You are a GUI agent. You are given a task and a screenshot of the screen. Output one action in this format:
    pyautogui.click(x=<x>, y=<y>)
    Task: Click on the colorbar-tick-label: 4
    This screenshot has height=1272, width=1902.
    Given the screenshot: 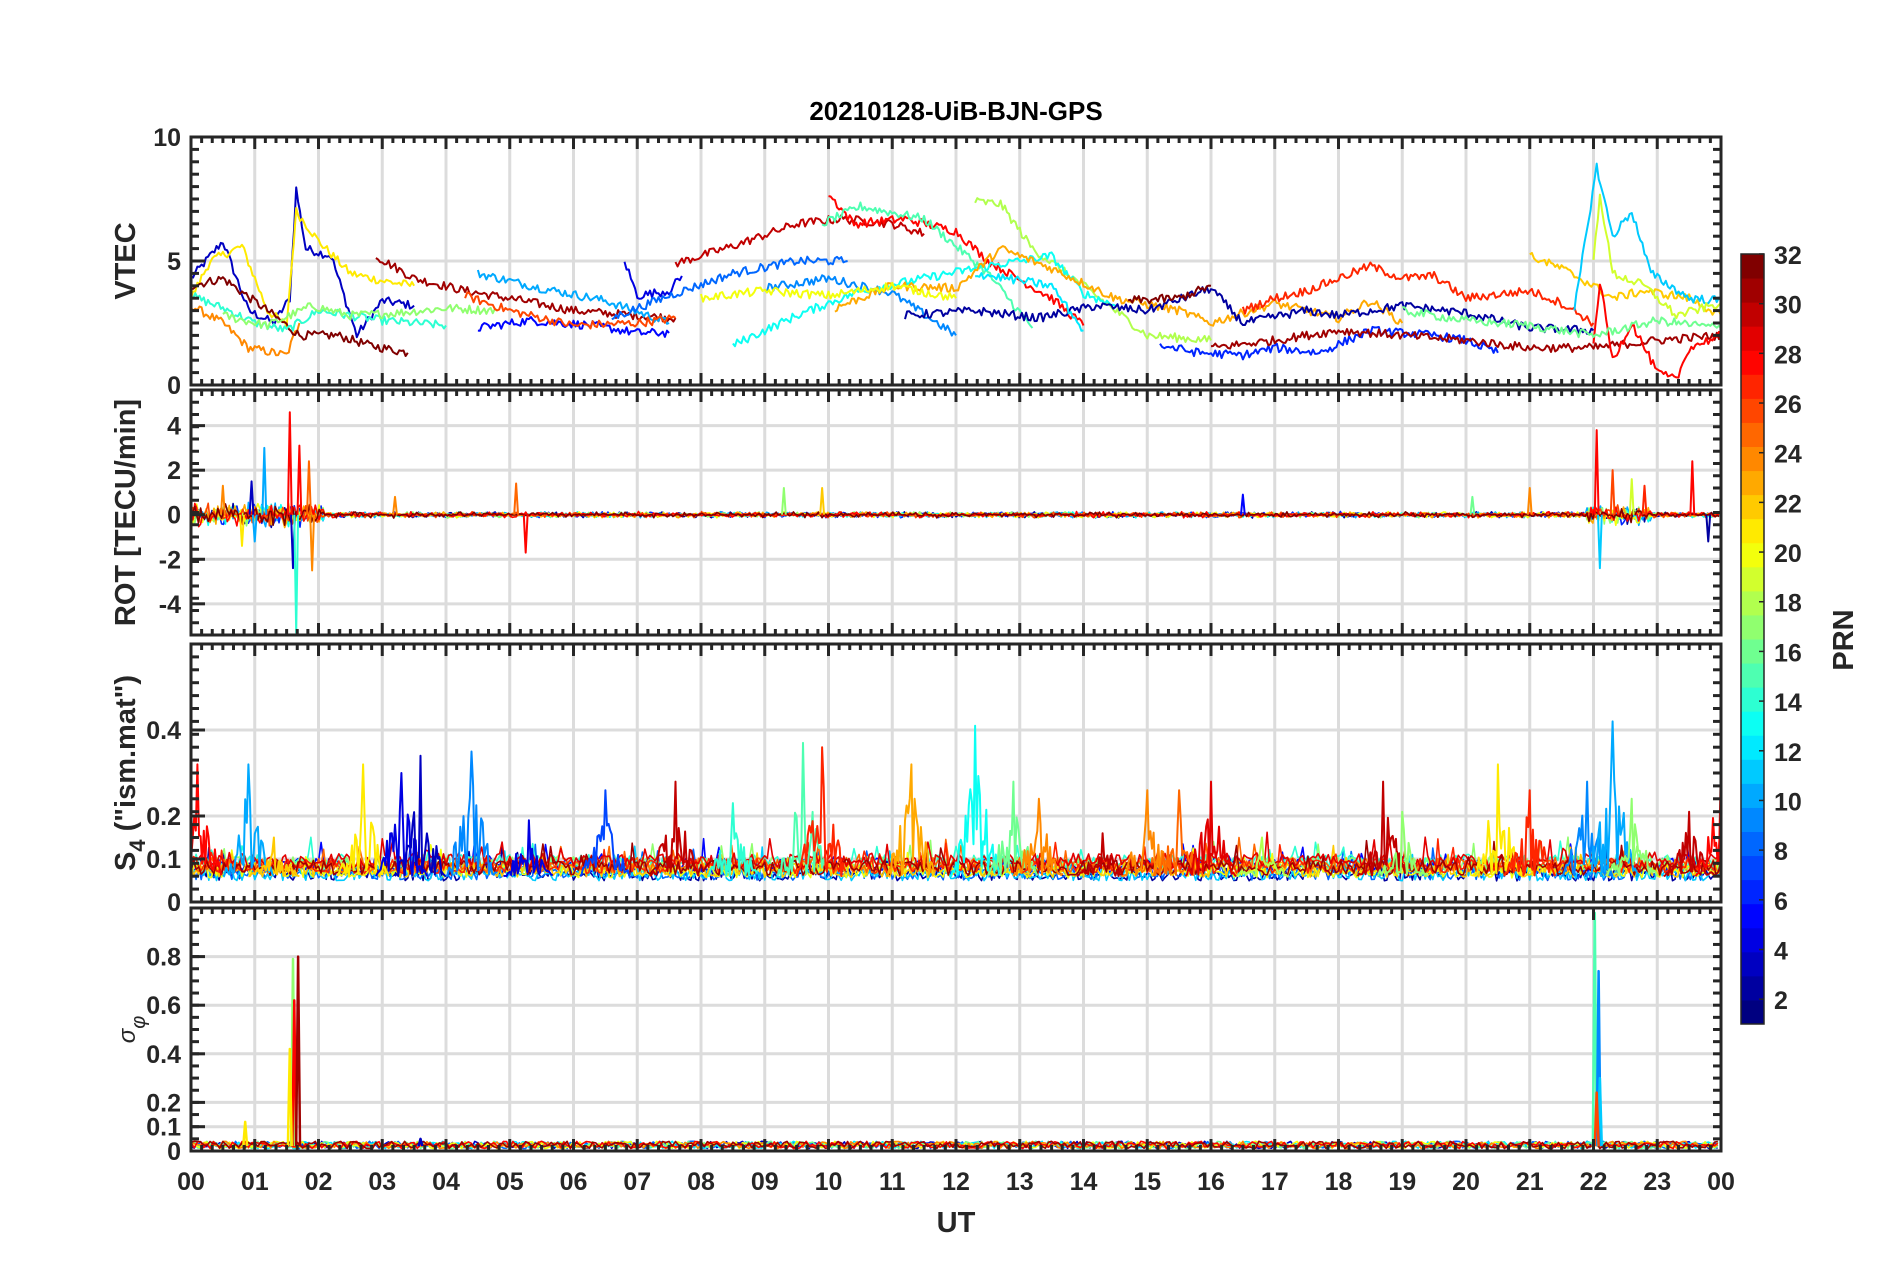 What is the action you would take?
    pyautogui.click(x=1781, y=951)
    